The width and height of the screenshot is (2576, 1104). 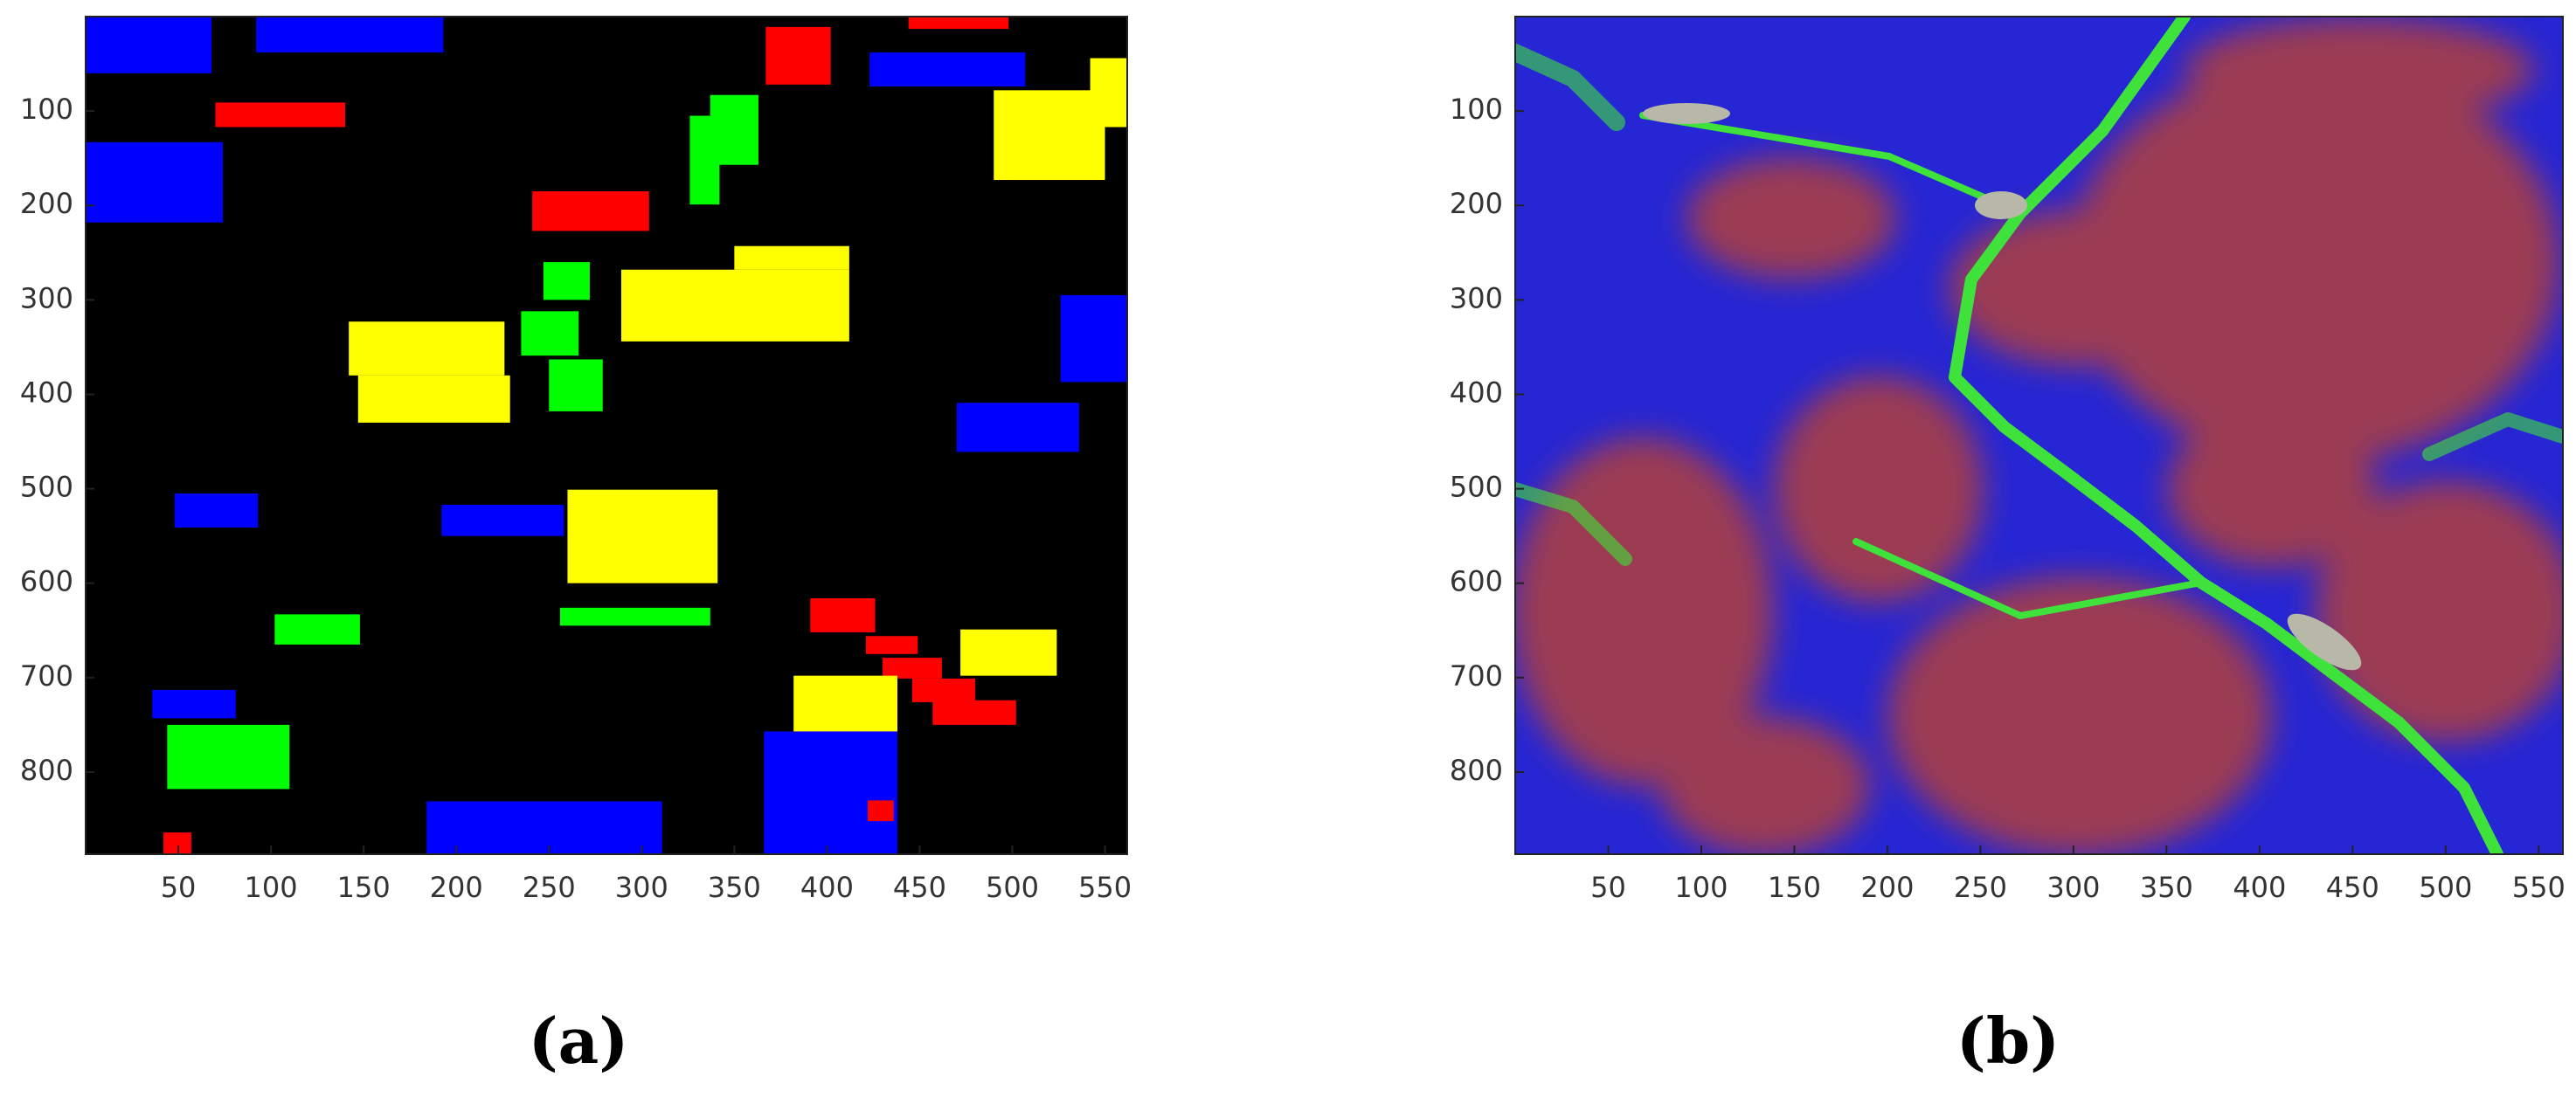 I want to click on panel-label: (b), so click(x=2008, y=1041).